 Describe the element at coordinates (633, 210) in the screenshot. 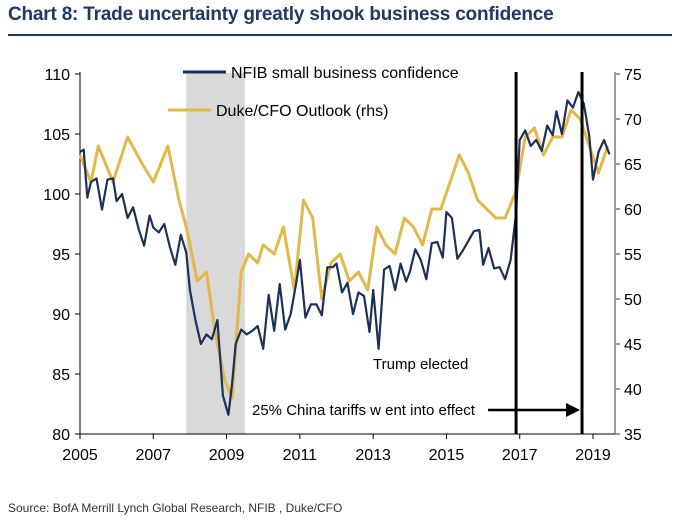

I see `right-tick-label: 60` at that location.